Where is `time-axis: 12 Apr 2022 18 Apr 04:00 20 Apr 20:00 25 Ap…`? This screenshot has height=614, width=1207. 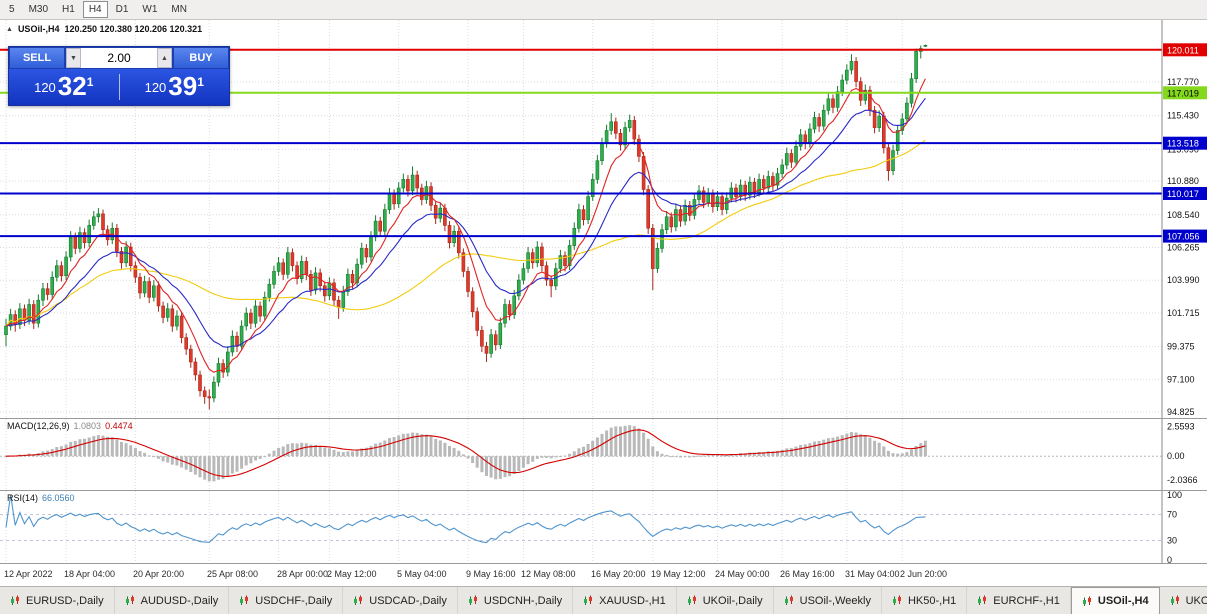
time-axis: 12 Apr 2022 18 Apr 04:00 20 Apr 20:00 25 Ap… is located at coordinates (603, 574).